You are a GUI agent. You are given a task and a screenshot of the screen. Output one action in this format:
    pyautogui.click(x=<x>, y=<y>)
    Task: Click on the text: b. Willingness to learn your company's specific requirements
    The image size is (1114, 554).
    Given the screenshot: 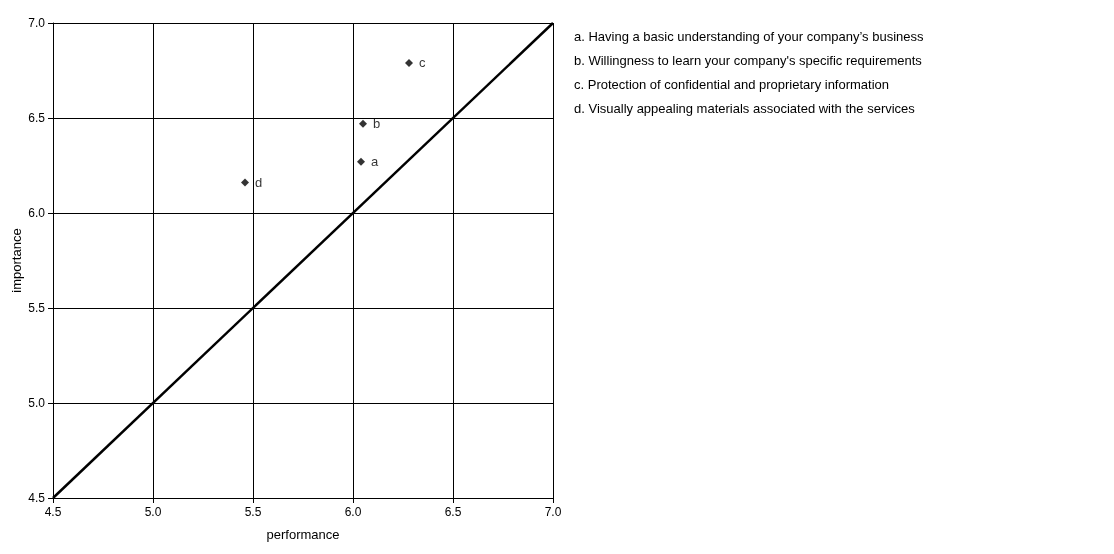 What is the action you would take?
    pyautogui.click(x=748, y=60)
    